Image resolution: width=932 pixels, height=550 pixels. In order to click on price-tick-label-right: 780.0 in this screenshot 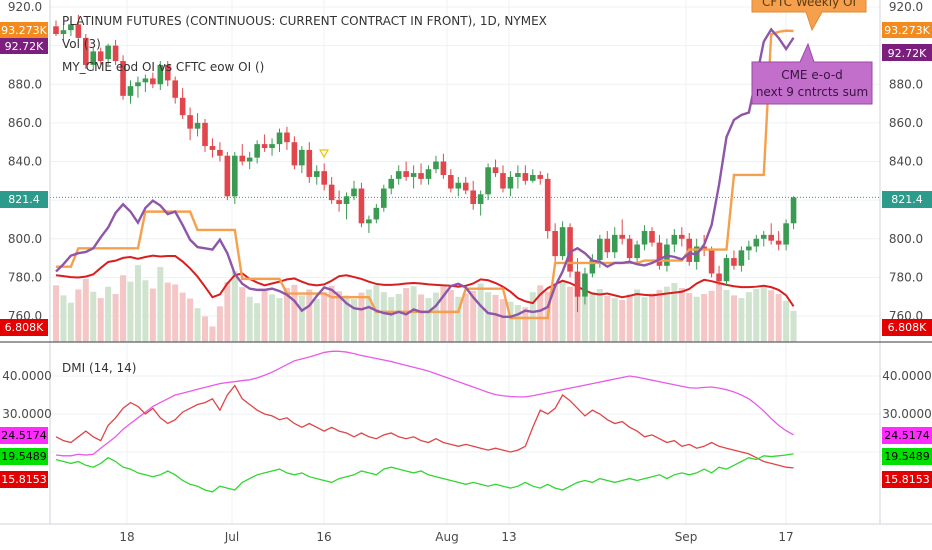, I will do `click(906, 277)`.